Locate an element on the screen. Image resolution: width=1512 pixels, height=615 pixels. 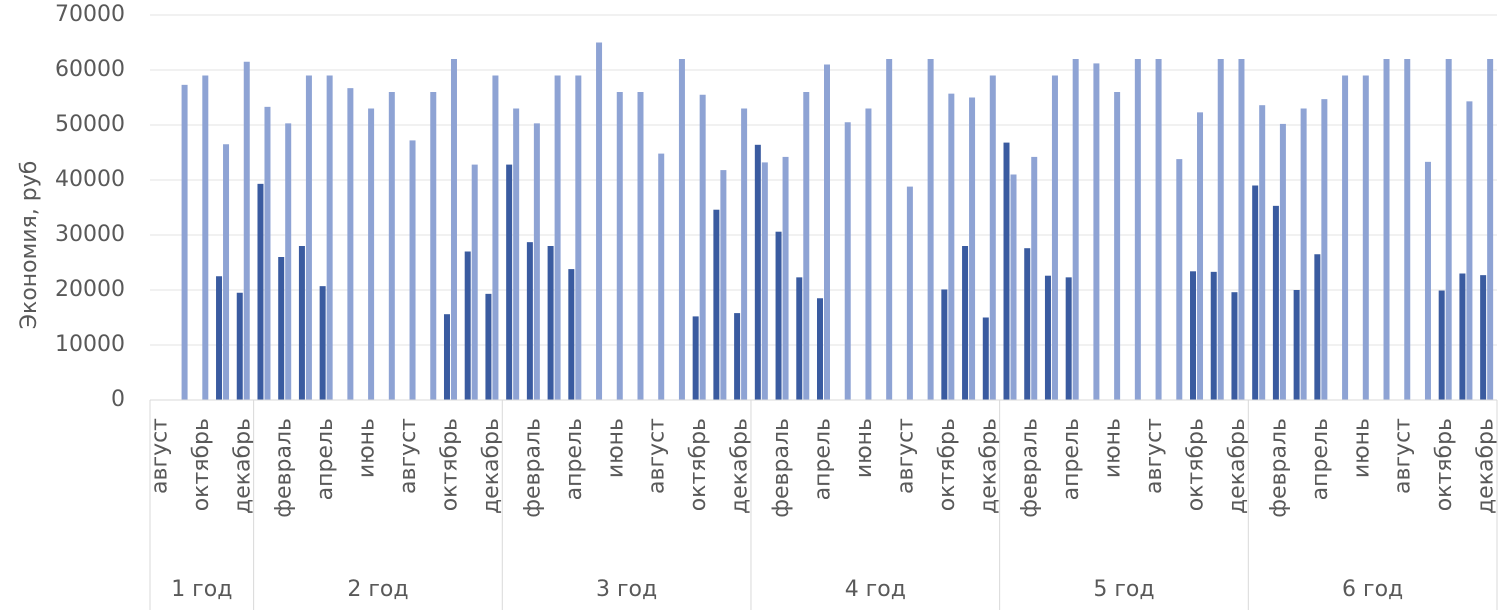
y-tick-label: 10000 is located at coordinates (90, 344).